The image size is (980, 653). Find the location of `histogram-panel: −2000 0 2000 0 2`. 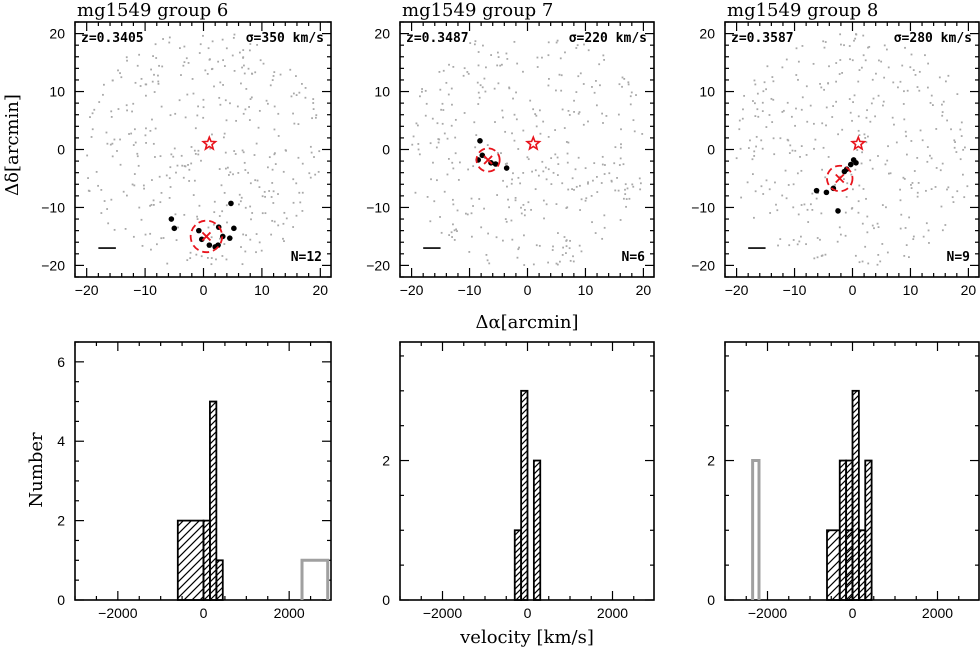

histogram-panel: −2000 0 2000 0 2 is located at coordinates (518, 481).